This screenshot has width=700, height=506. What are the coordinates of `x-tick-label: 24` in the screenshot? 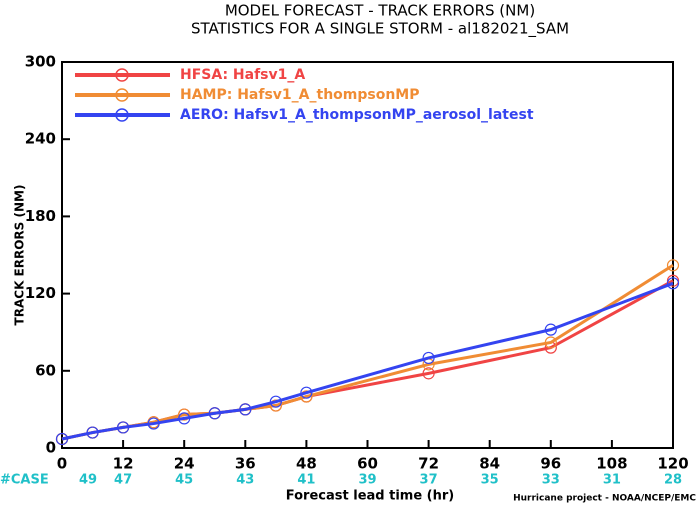 It's located at (184, 464).